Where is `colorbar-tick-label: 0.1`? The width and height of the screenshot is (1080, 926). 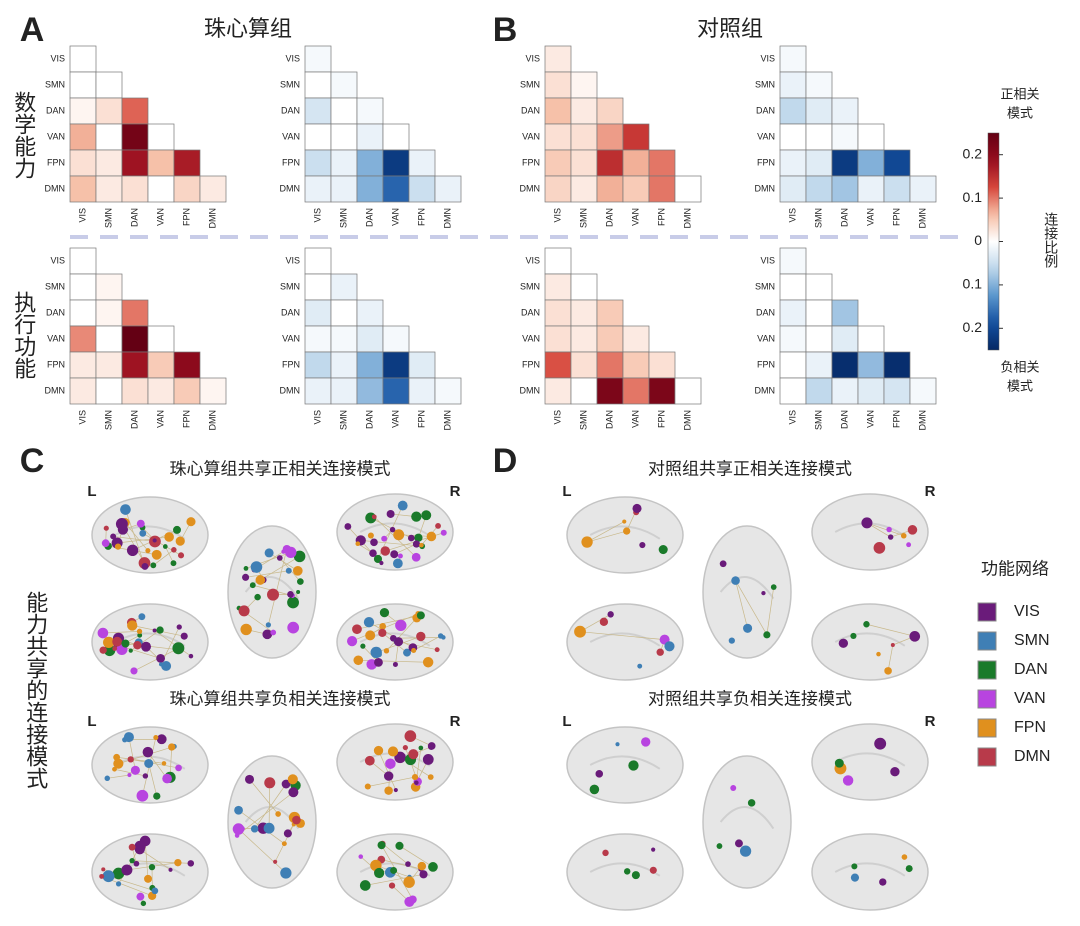 colorbar-tick-label: 0.1 is located at coordinates (973, 284).